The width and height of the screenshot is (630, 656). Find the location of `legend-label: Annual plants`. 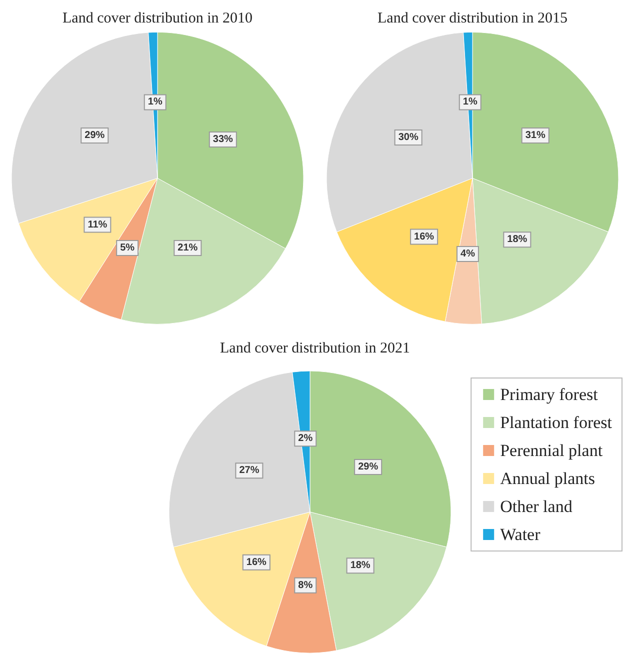

legend-label: Annual plants is located at coordinates (548, 478).